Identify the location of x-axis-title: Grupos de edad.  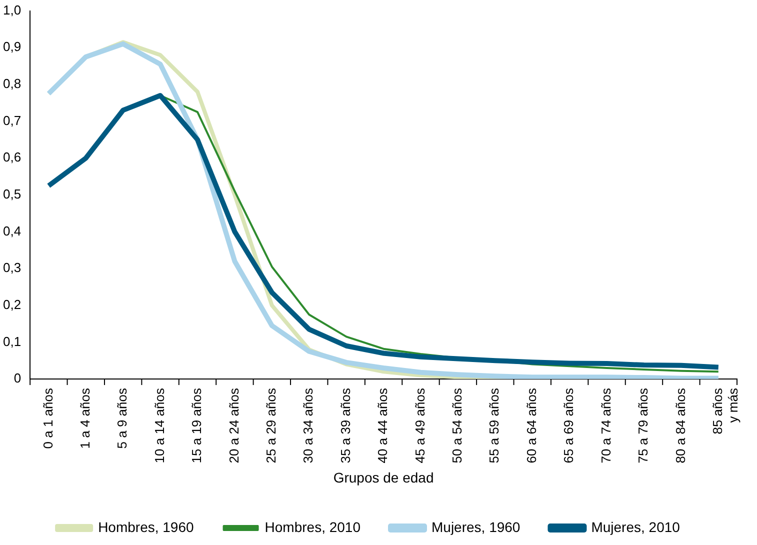
(383, 477).